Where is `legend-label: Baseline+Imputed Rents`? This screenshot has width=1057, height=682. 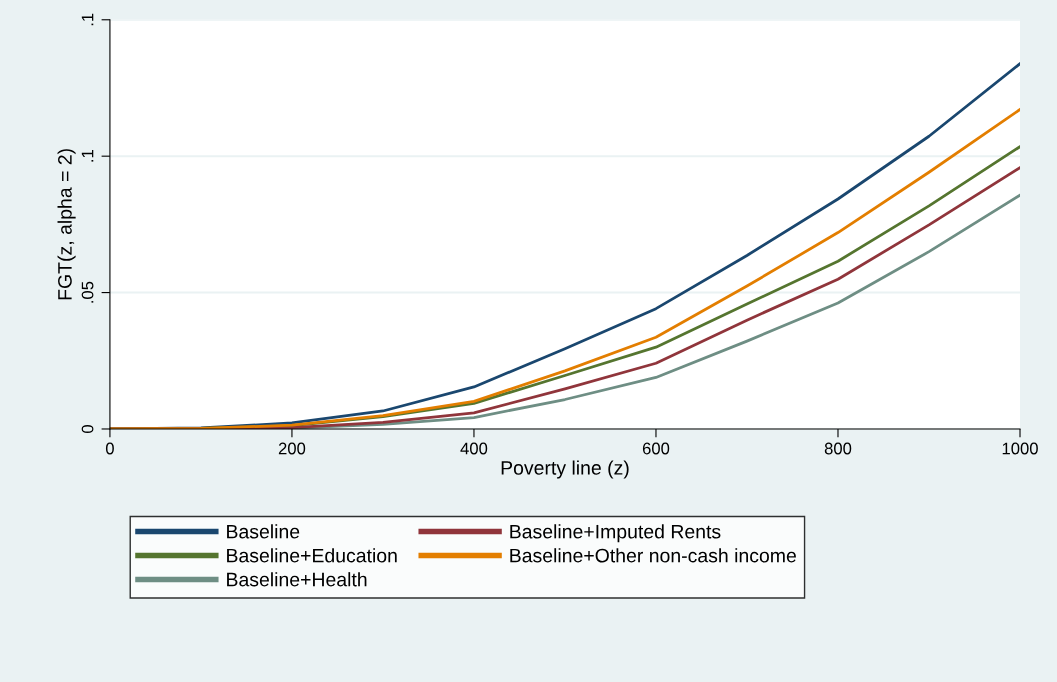 legend-label: Baseline+Imputed Rents is located at coordinates (615, 533).